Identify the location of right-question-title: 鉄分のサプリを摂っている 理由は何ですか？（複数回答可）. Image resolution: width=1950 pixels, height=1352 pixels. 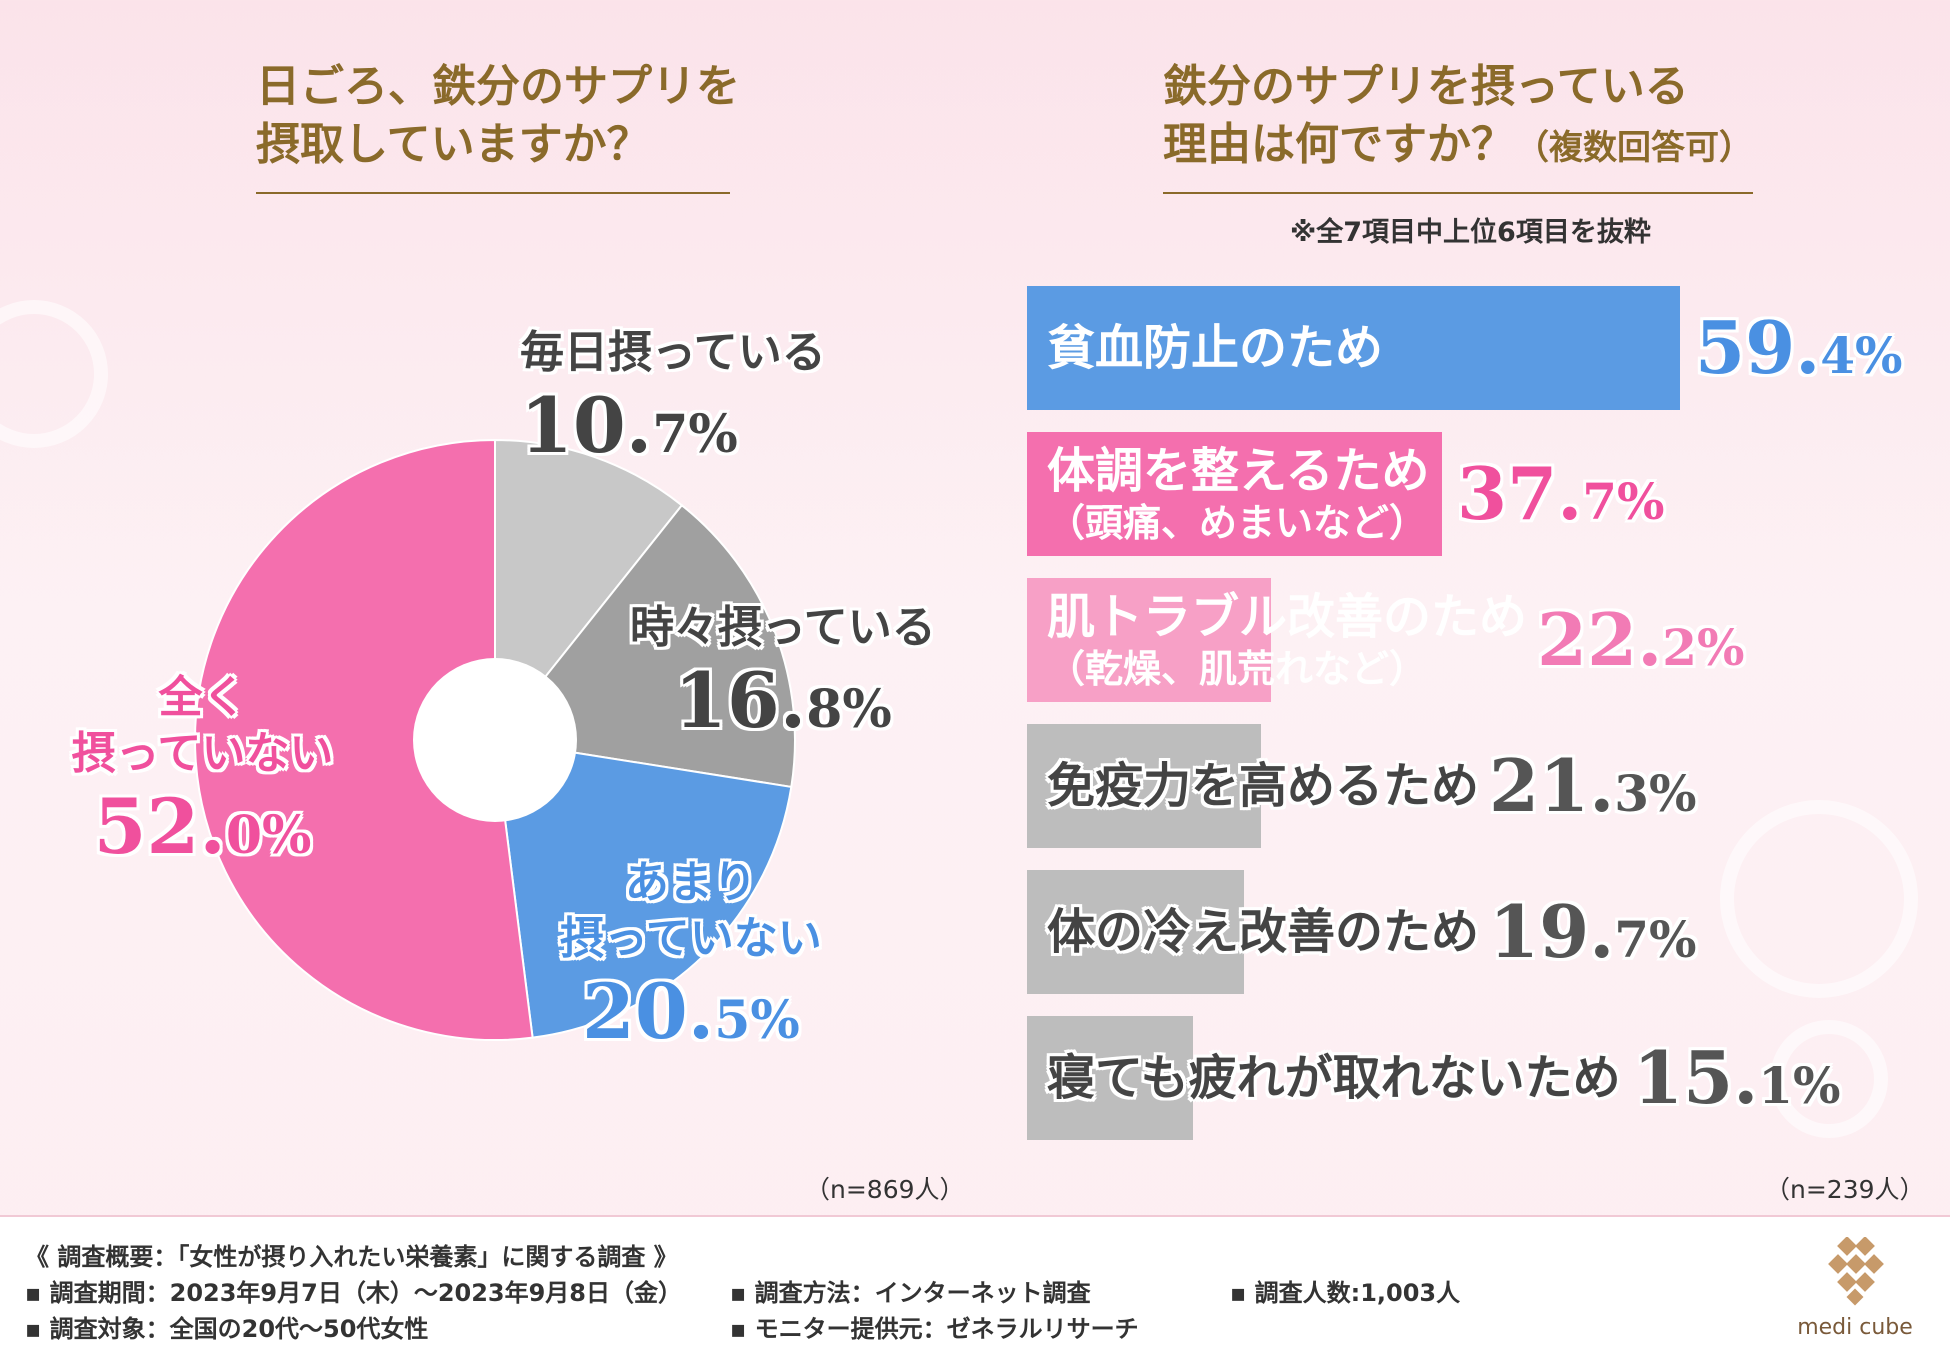
(1458, 115).